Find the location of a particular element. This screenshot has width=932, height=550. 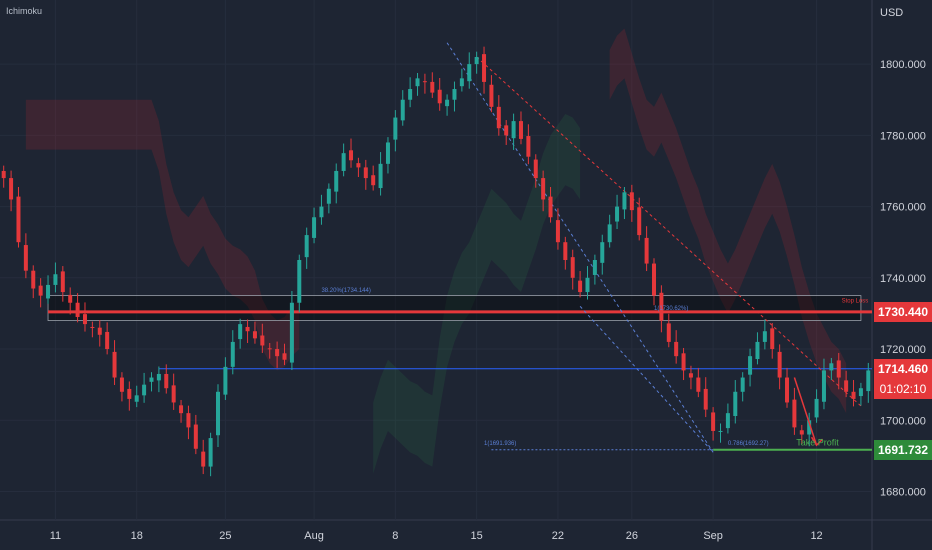

annotation-label: 1(1691.936) is located at coordinates (500, 444).